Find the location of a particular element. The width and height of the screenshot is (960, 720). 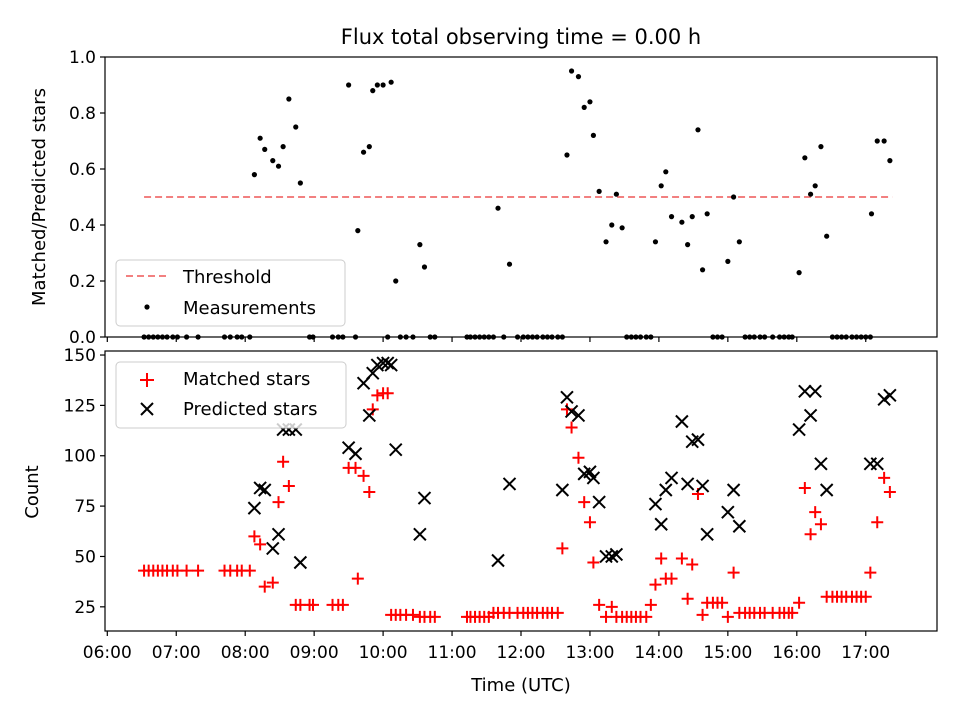

threshold-legend-label: Threshold is located at coordinates (227, 277).